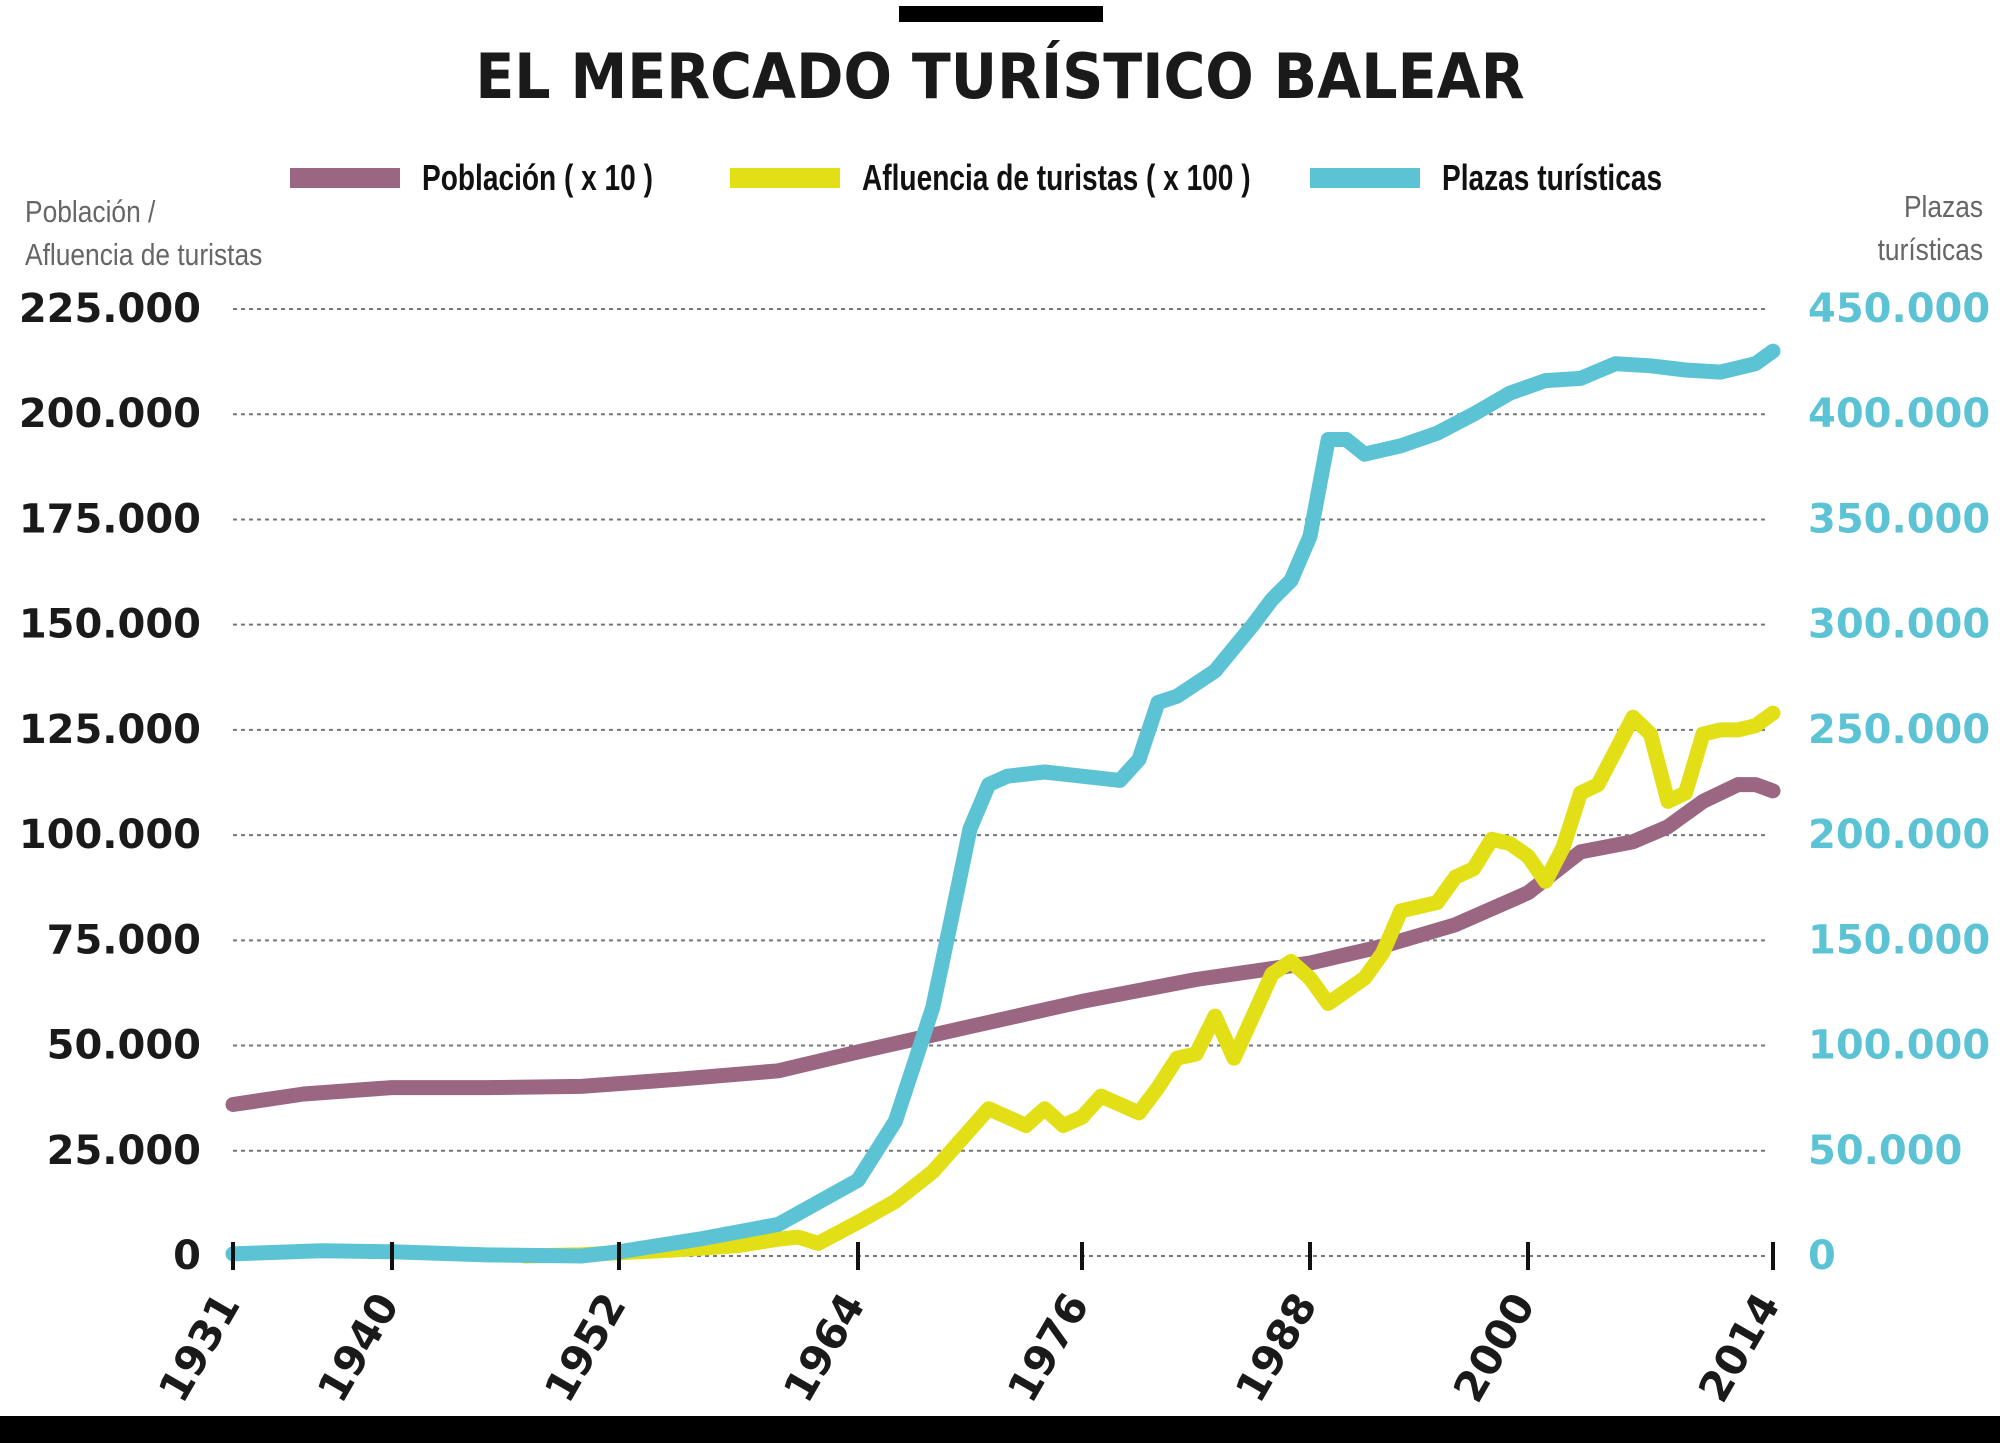 The height and width of the screenshot is (1443, 2000). What do you see at coordinates (1899, 414) in the screenshot?
I see `y-tick-label-right: 400.000` at bounding box center [1899, 414].